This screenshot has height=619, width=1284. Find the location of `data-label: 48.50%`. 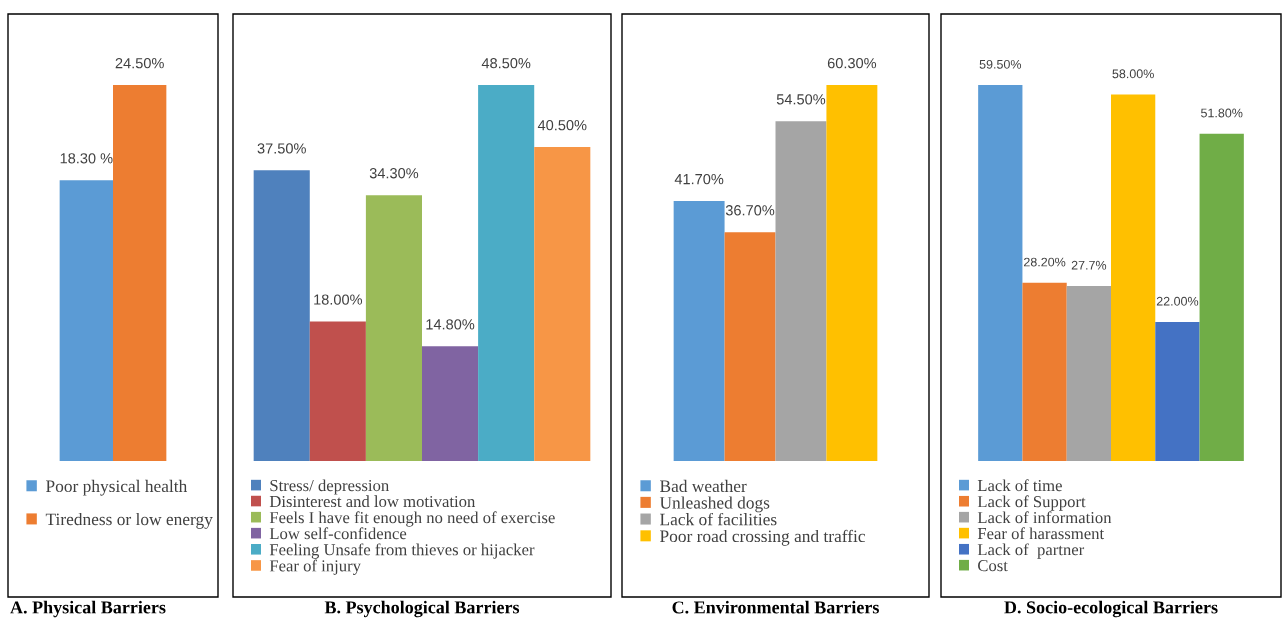

data-label: 48.50% is located at coordinates (506, 63).